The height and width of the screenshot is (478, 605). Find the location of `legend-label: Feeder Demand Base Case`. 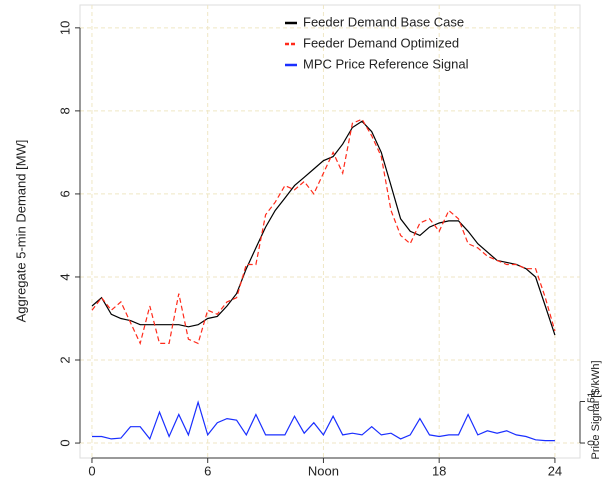

legend-label: Feeder Demand Base Case is located at coordinates (383, 21).